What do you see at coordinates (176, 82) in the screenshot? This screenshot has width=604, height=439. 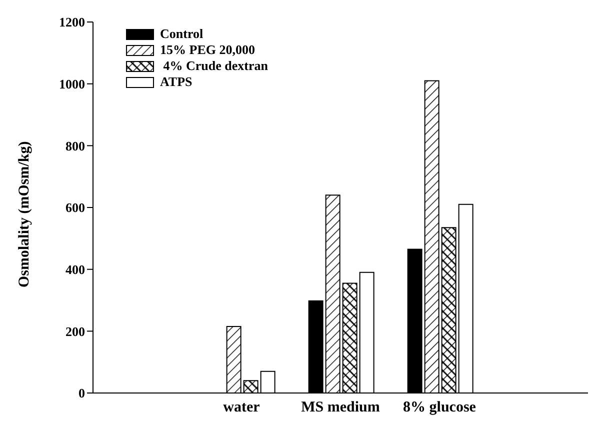 I see `legend-label: ATPS` at bounding box center [176, 82].